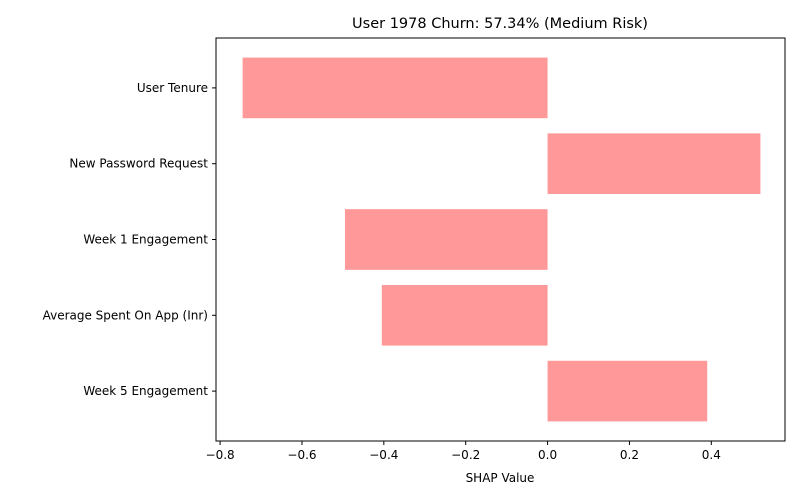 Image resolution: width=800 pixels, height=500 pixels. I want to click on y-tick-label: New Password Request, so click(138, 164).